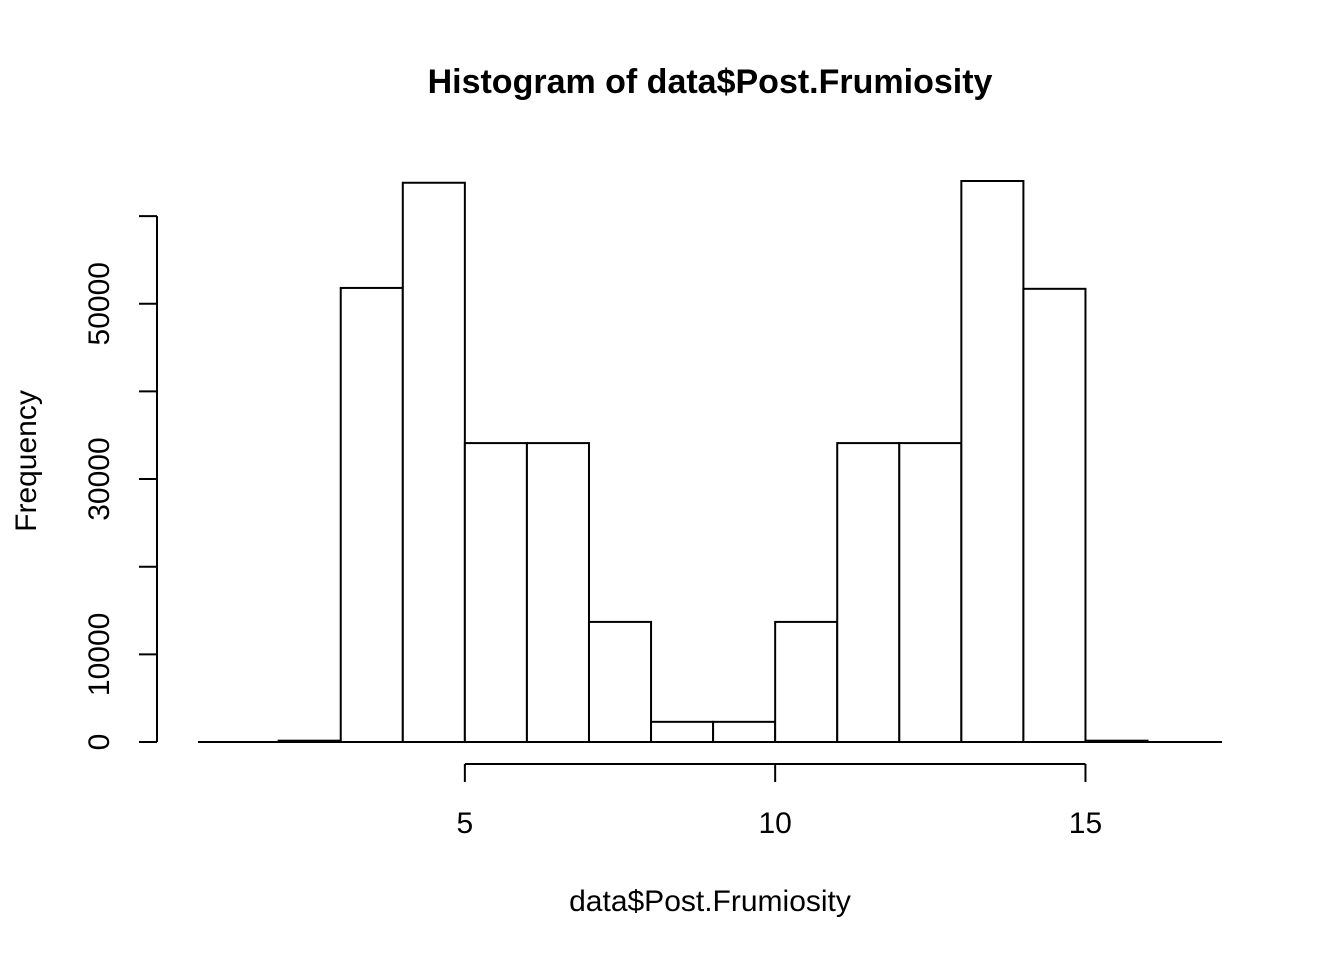 This screenshot has width=1344, height=960. I want to click on y-tick-label: 30000, so click(99, 478).